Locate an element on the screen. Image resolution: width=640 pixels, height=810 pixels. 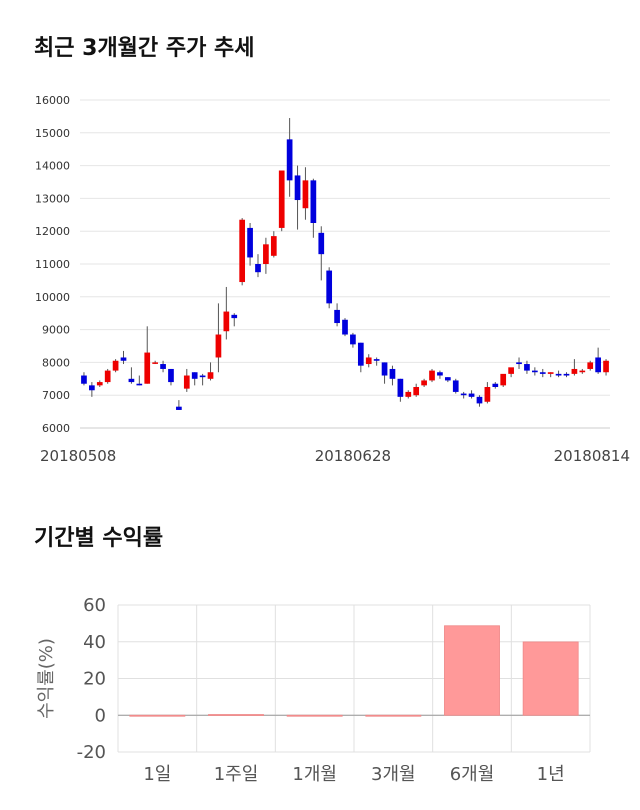
y-tick-label: 15000 is located at coordinates (52, 133).